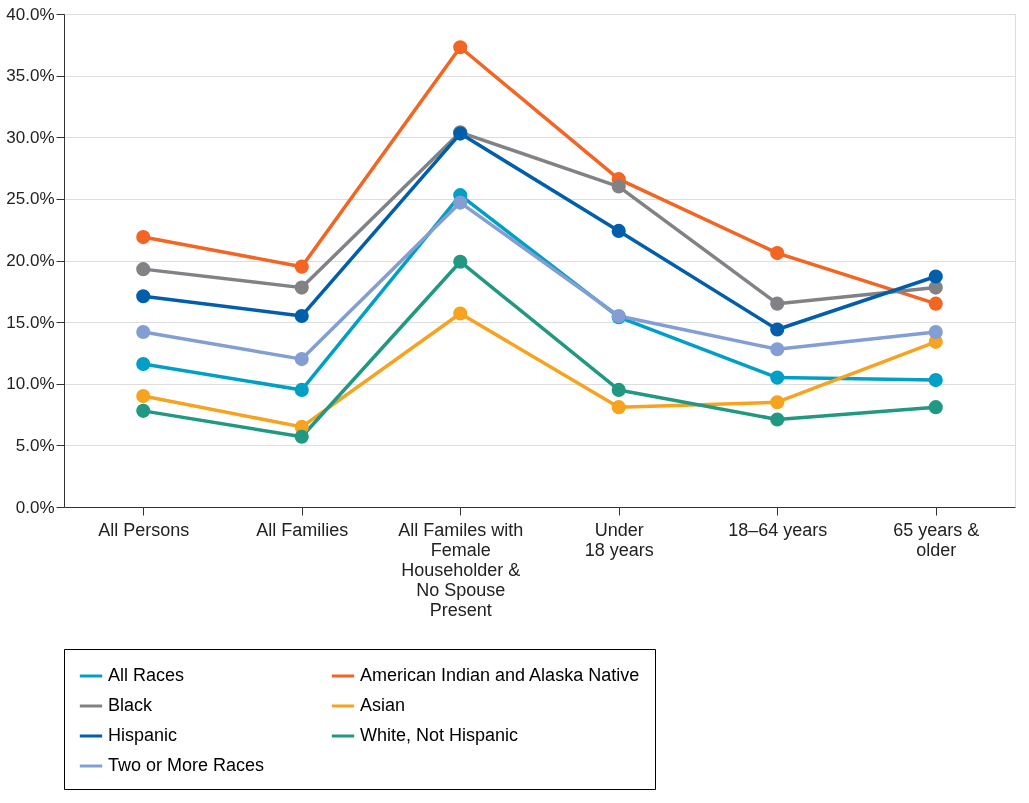  Describe the element at coordinates (500, 675) in the screenshot. I see `legend-label: American Indian and Alaska Native` at that location.